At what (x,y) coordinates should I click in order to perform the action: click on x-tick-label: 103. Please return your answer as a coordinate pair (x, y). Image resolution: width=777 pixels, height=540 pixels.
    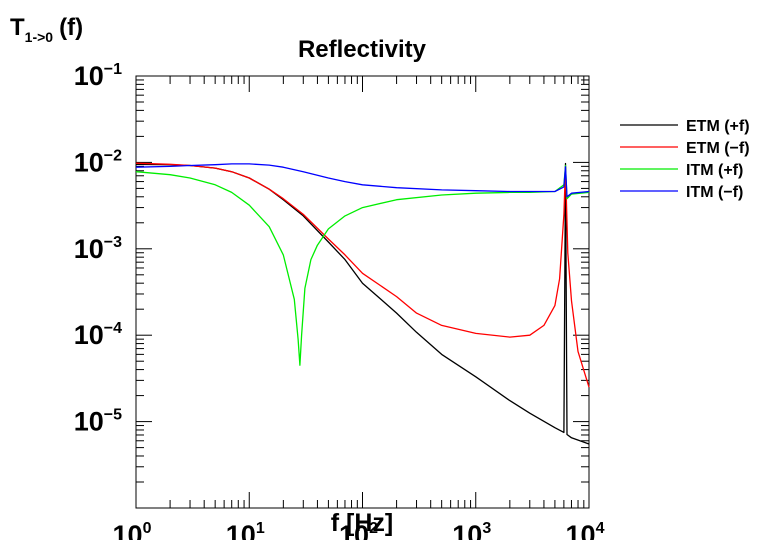
    Looking at the image, I should click on (471, 530).